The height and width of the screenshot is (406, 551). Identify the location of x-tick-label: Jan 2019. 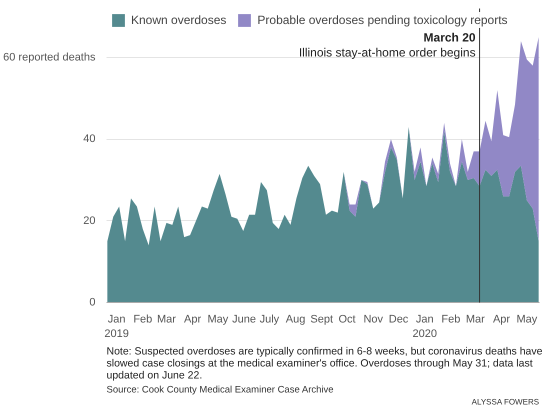
(116, 327).